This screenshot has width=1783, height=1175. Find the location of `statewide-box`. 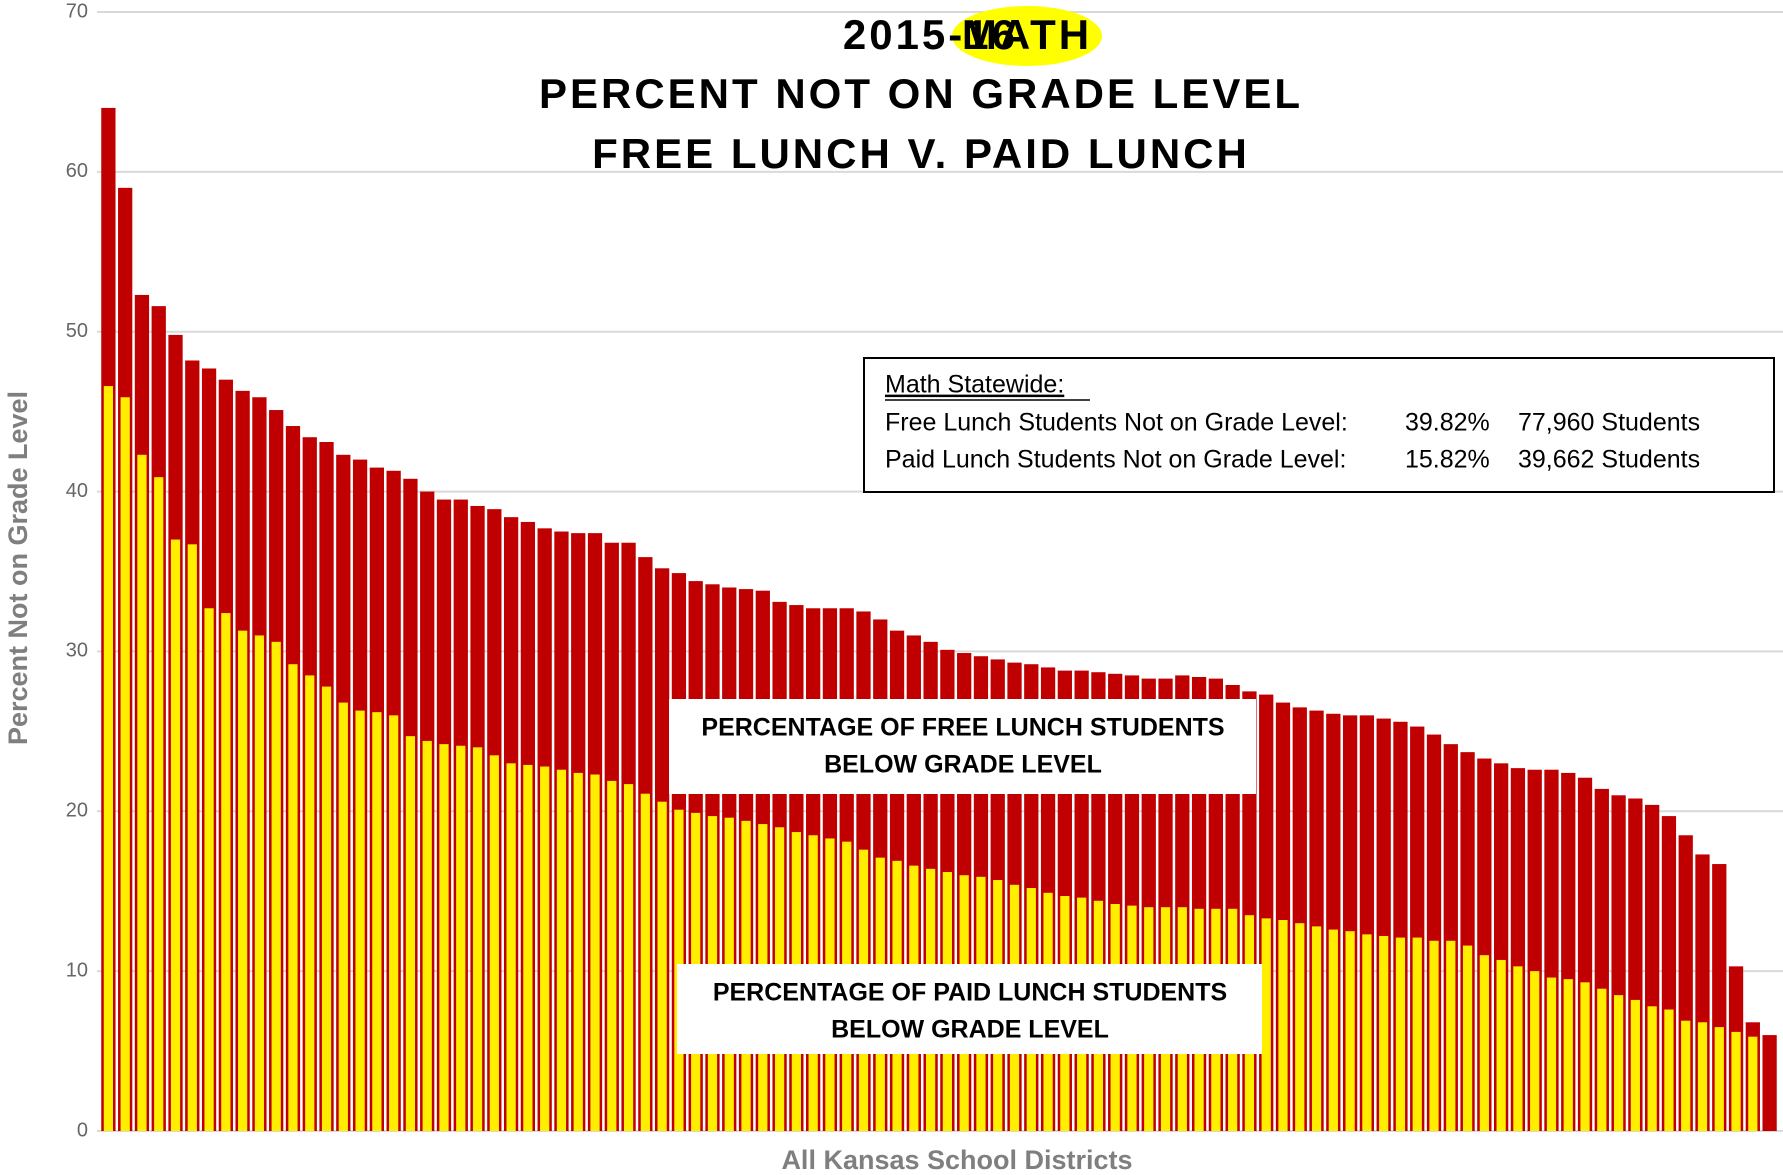

statewide-box is located at coordinates (1319, 425).